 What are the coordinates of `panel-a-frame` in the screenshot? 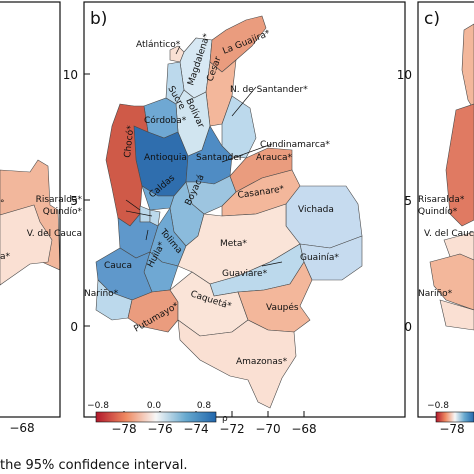 It's located at (30, 209).